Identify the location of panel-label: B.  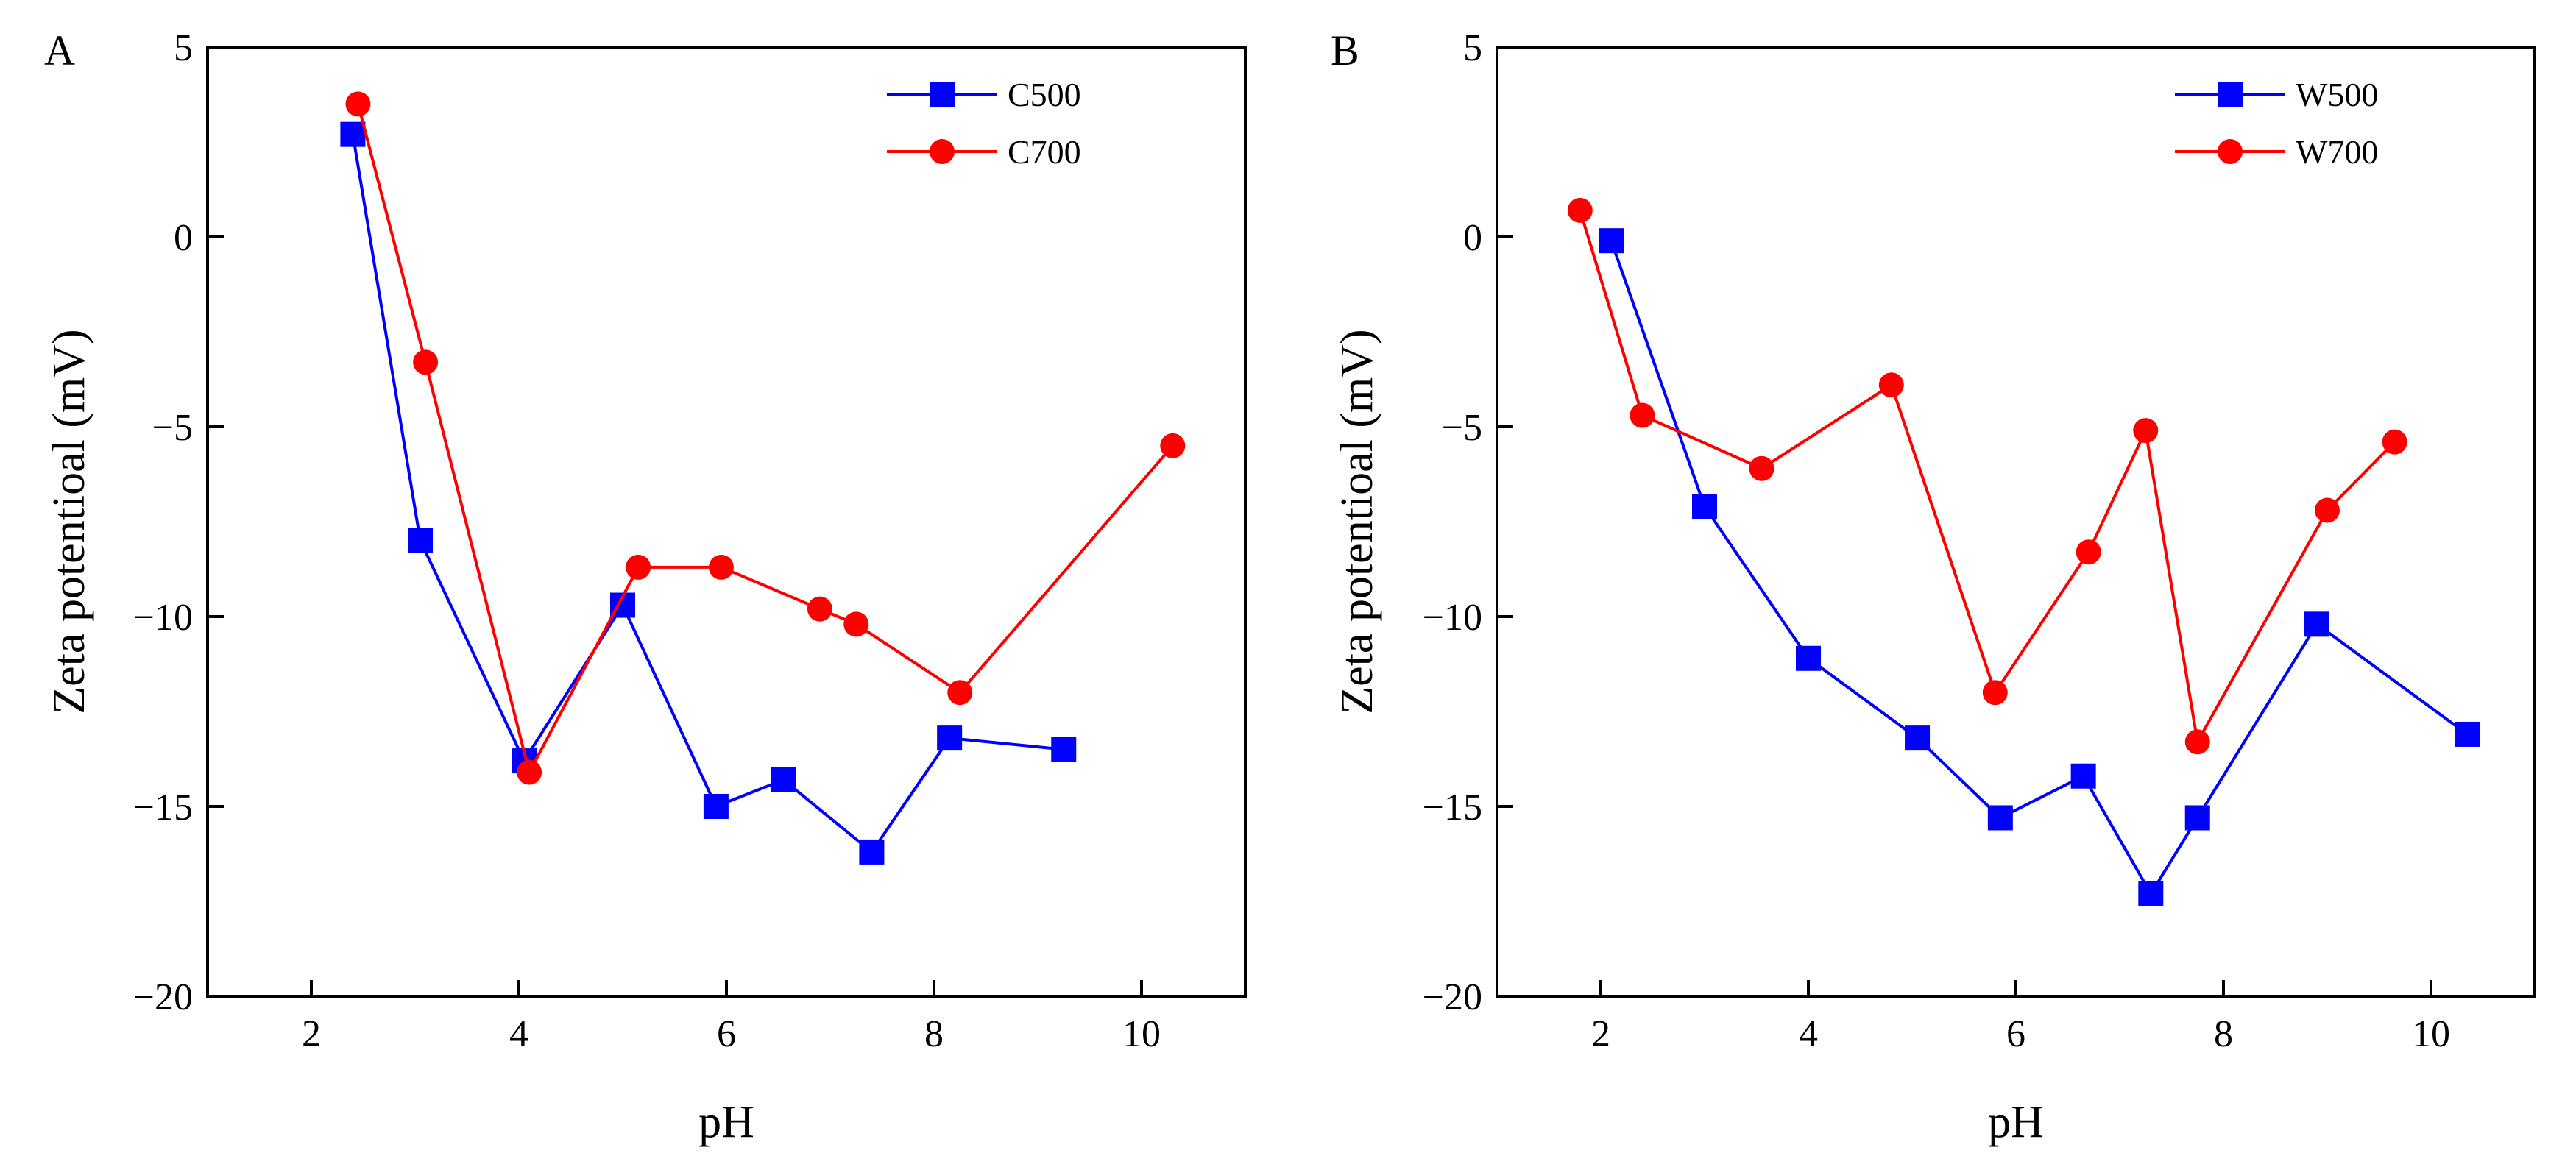
(1345, 50).